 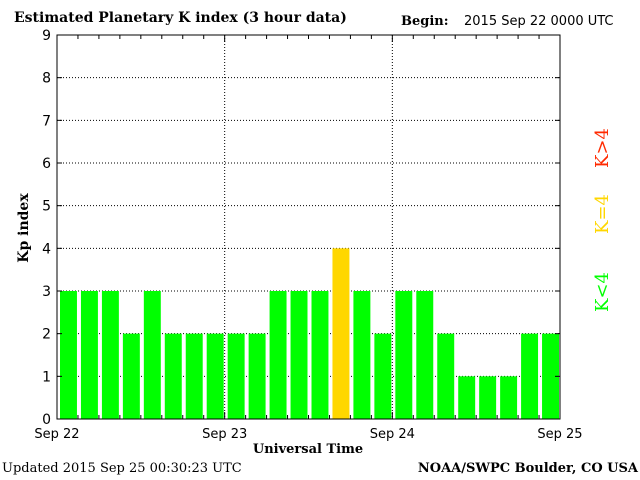 I want to click on x-tick-label: Sep 24, so click(x=392, y=434).